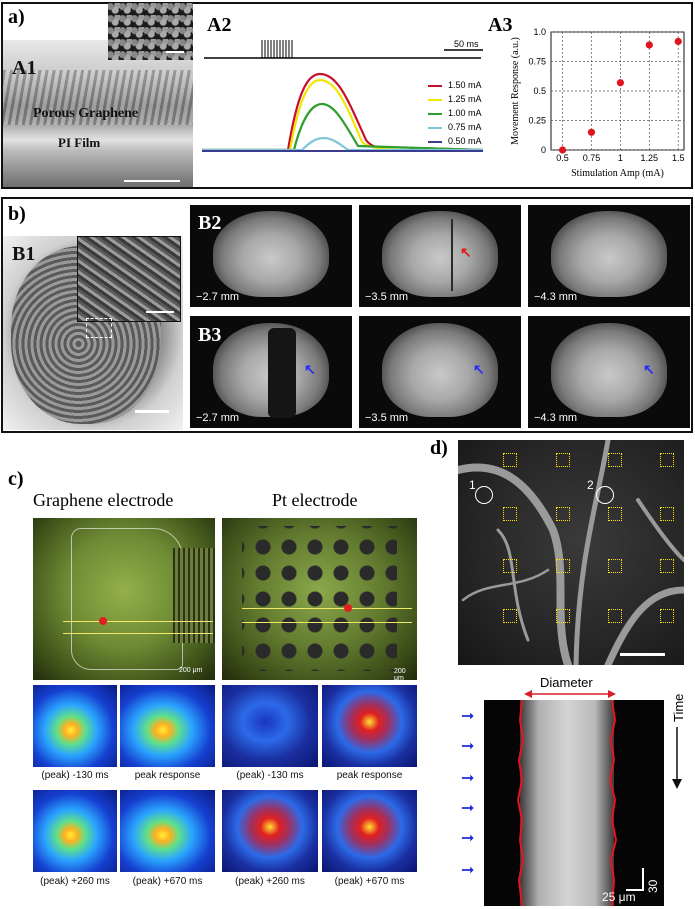 Image resolution: width=695 pixels, height=909 pixels. I want to click on caption: (peak) +670 ms, so click(167, 881).